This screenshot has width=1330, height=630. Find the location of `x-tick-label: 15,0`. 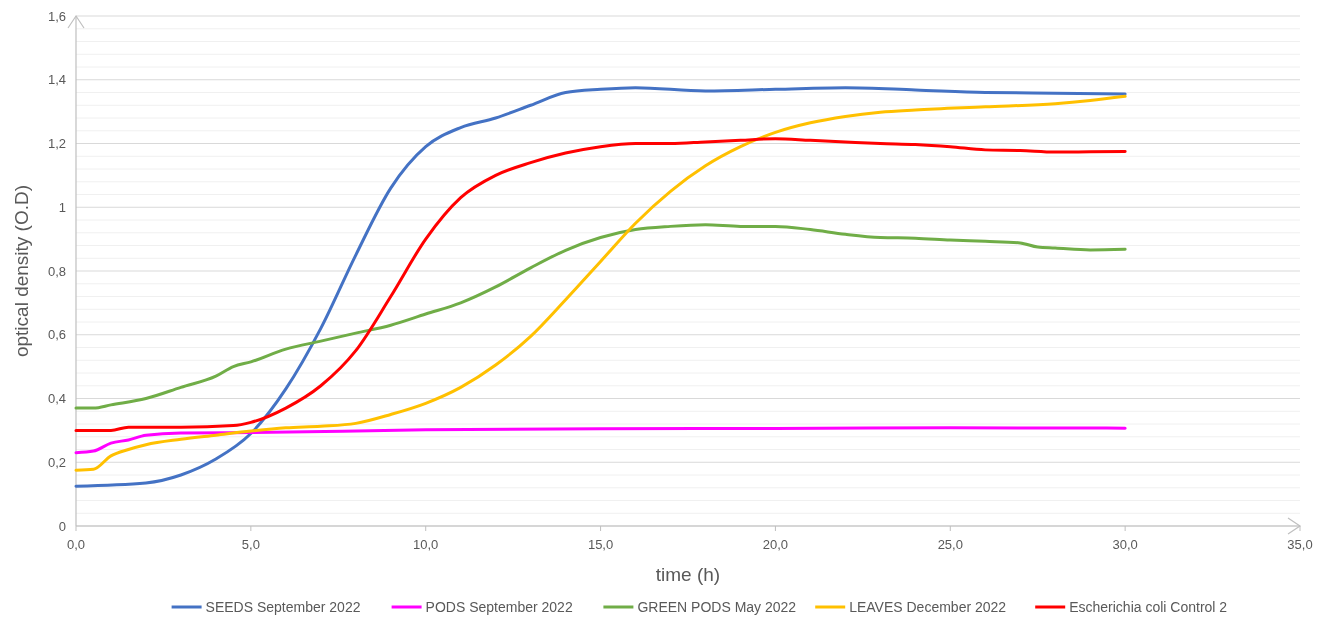

x-tick-label: 15,0 is located at coordinates (600, 544).